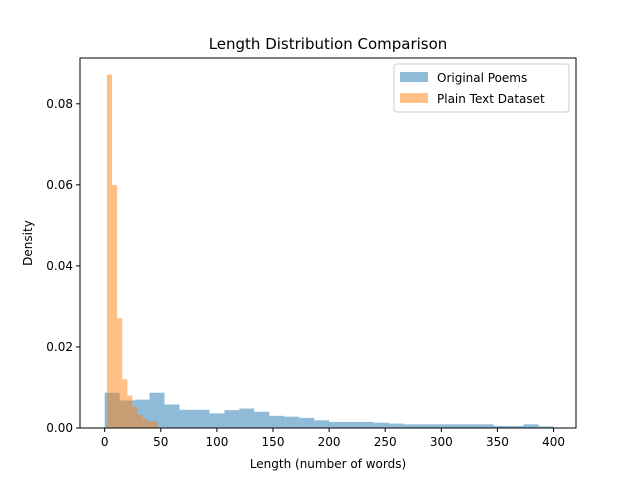  Describe the element at coordinates (59, 185) in the screenshot. I see `y-tick-label: 0.06` at that location.